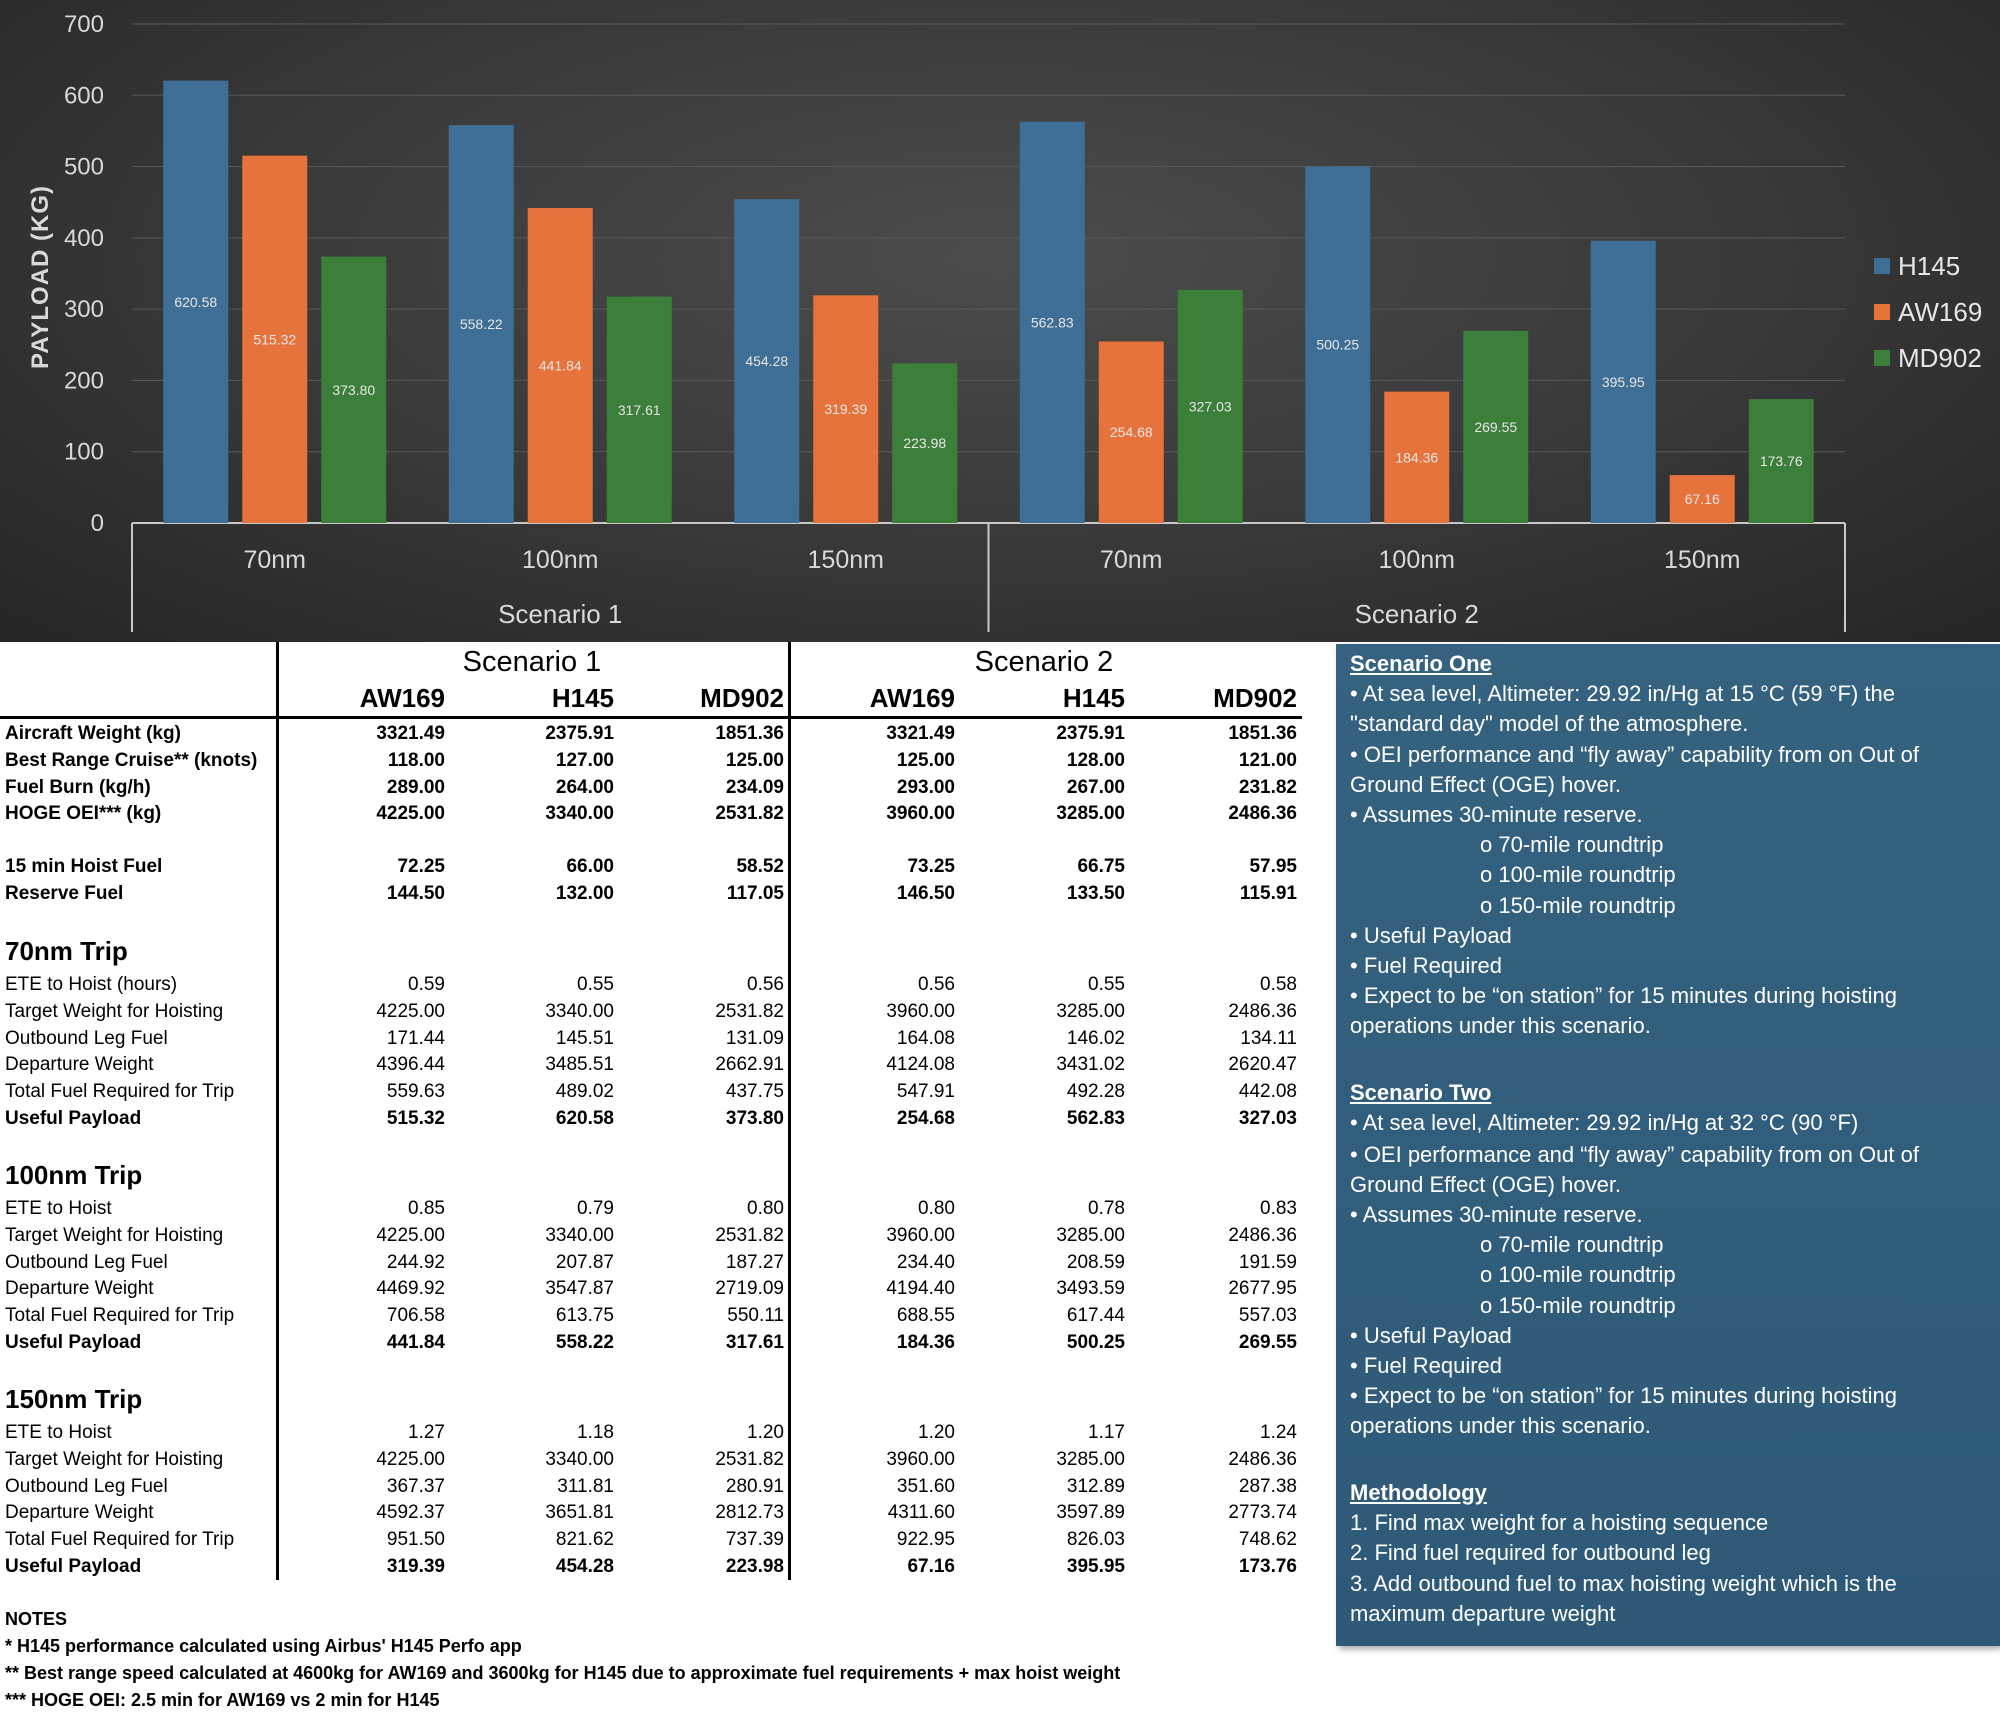 The height and width of the screenshot is (1726, 2000). I want to click on row-value: 0.80, so click(765, 1208).